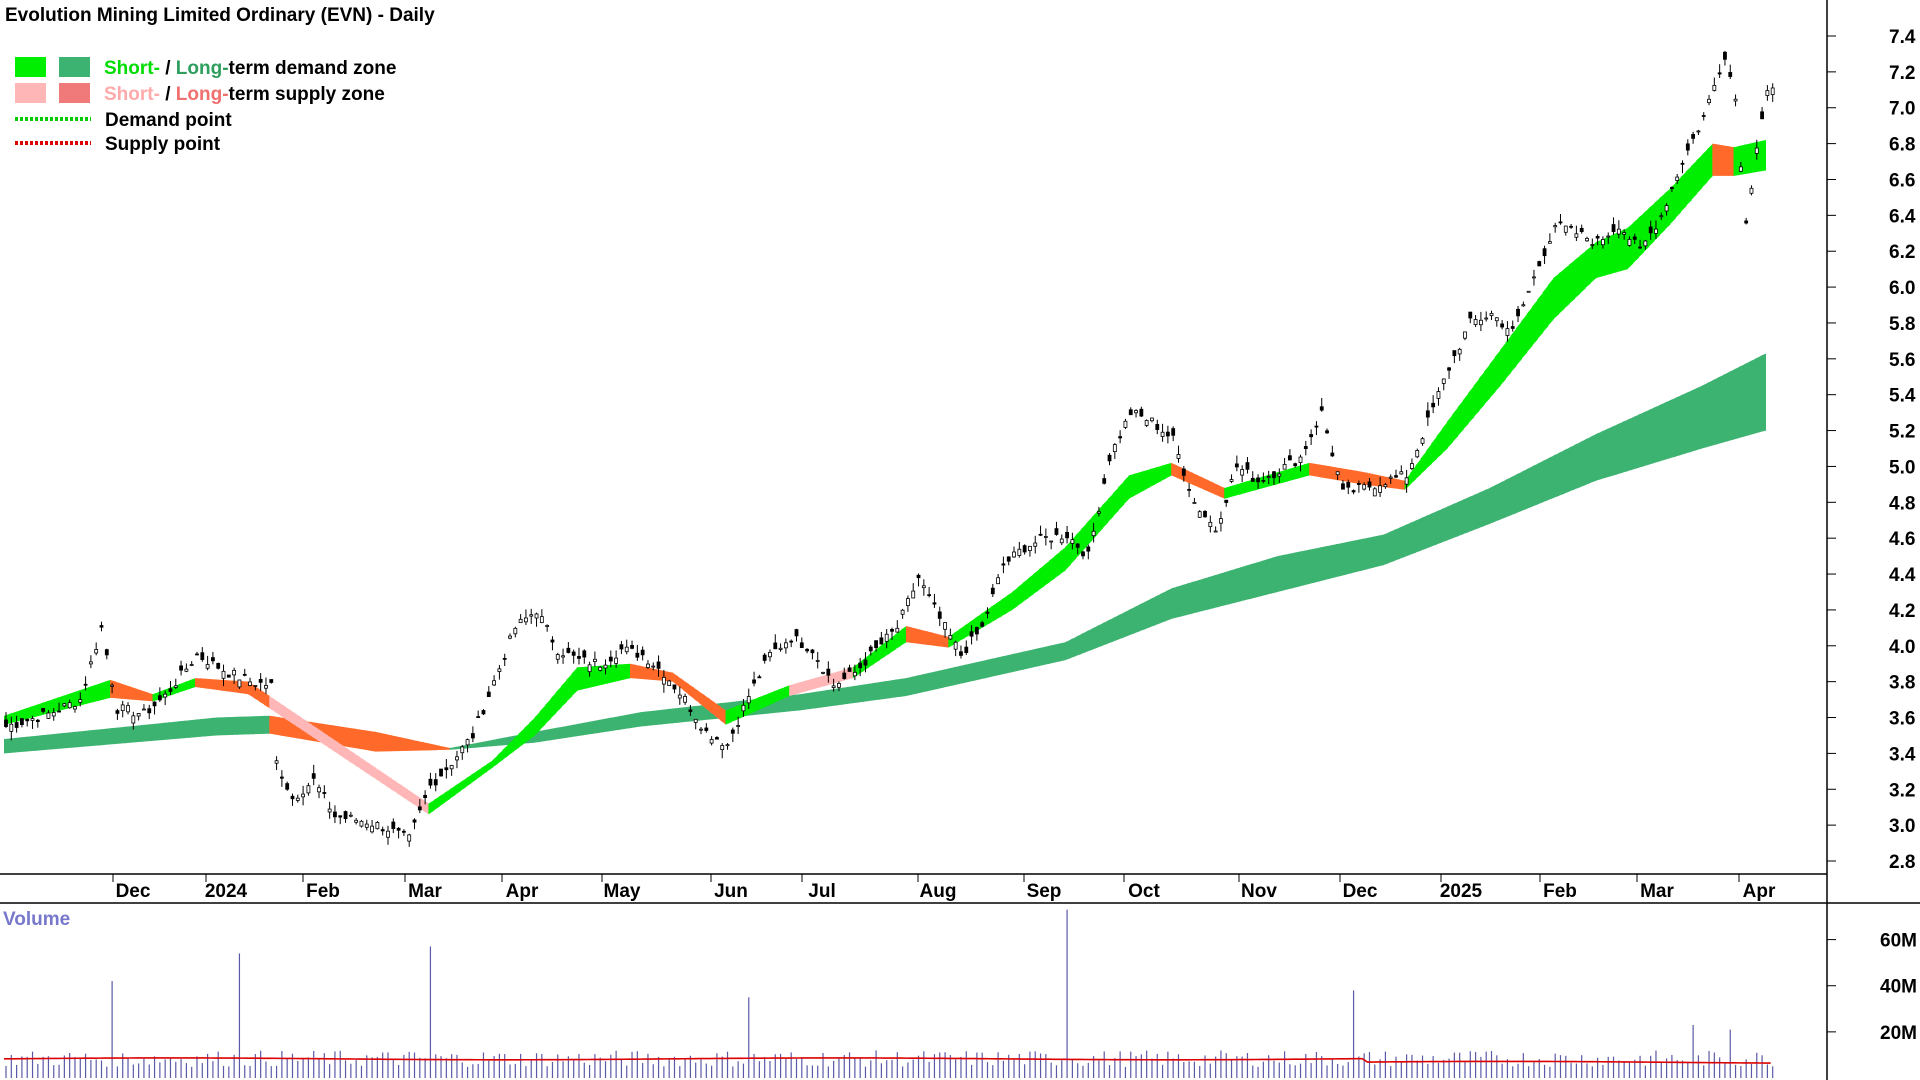 This screenshot has height=1080, width=1920. What do you see at coordinates (30, 93) in the screenshot?
I see `legend-swatch-short-supply` at bounding box center [30, 93].